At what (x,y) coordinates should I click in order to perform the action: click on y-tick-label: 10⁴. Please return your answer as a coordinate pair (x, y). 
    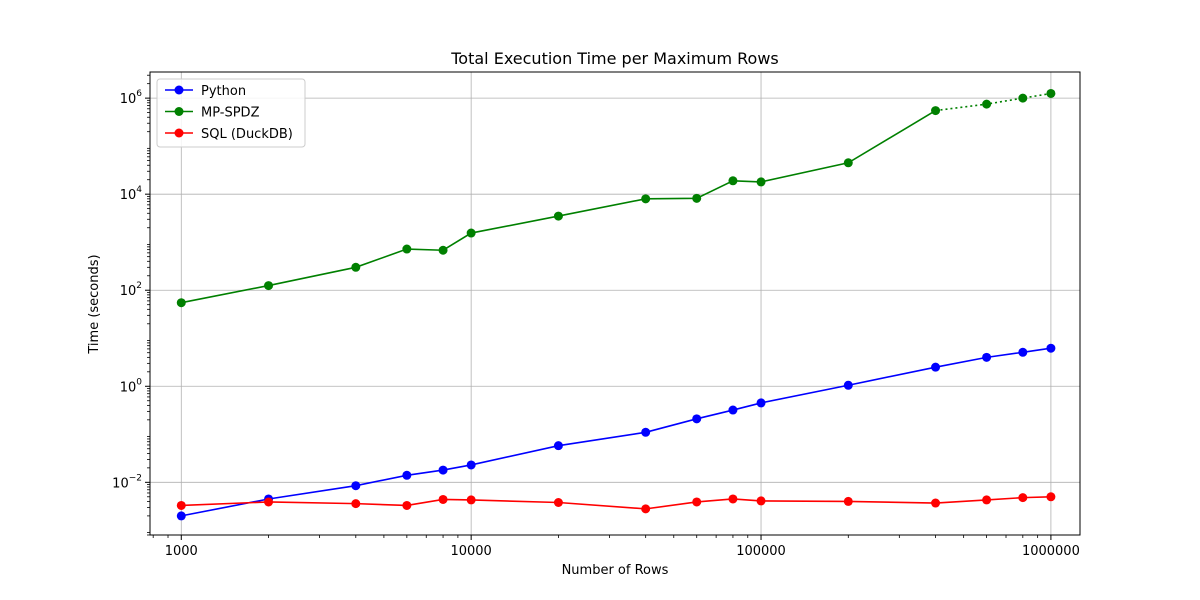
    Looking at the image, I should click on (131, 194).